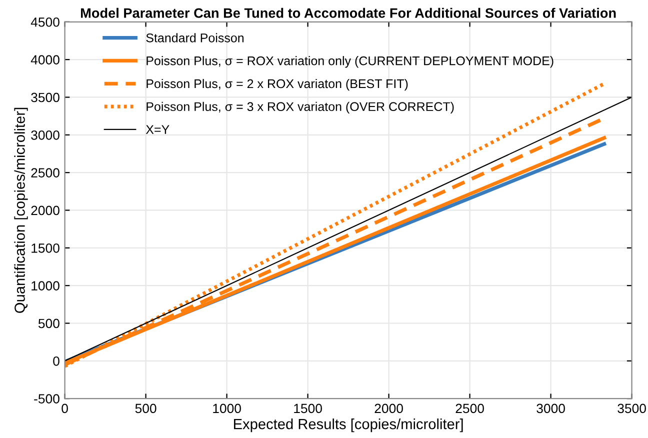 This screenshot has height=438, width=648. What do you see at coordinates (350, 62) in the screenshot?
I see `legend-label: Poisson Plus, σ = ROX variation only (CURRENT DEPLOYMENT MODE)` at bounding box center [350, 62].